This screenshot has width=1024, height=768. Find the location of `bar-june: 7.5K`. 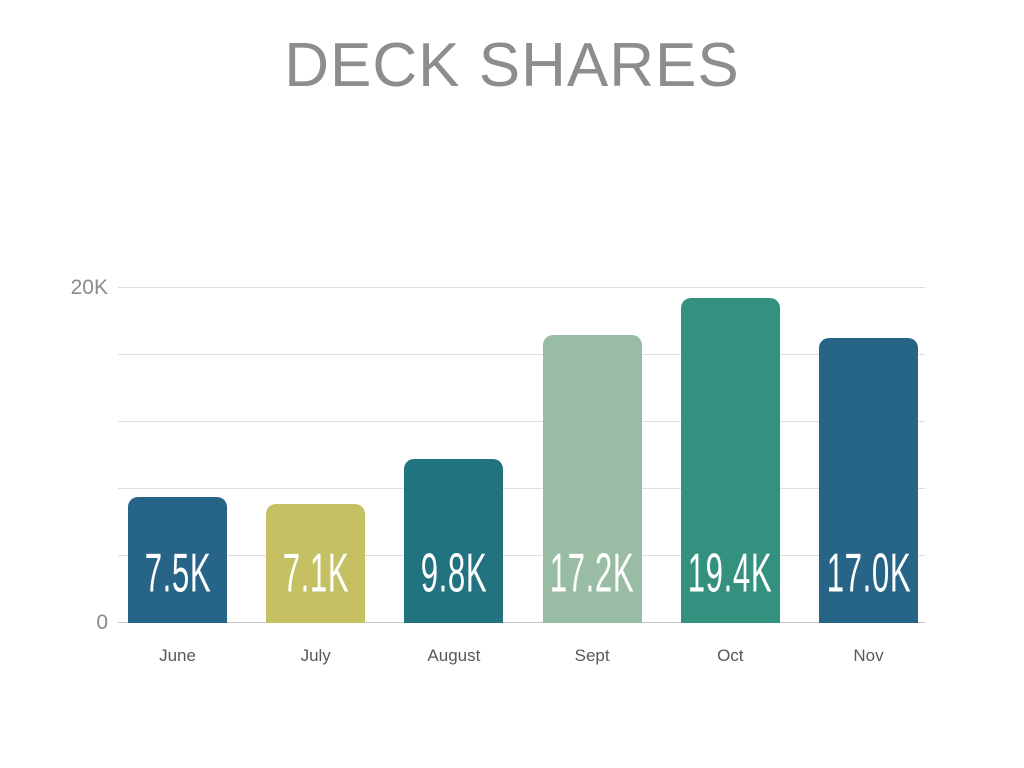

bar-june: 7.5K is located at coordinates (177, 560).